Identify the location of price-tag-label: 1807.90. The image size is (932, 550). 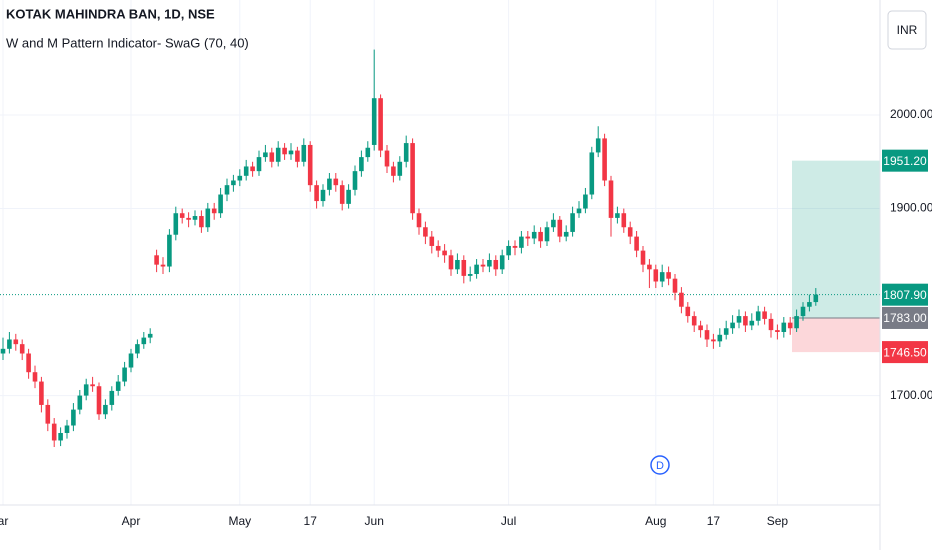
(905, 295).